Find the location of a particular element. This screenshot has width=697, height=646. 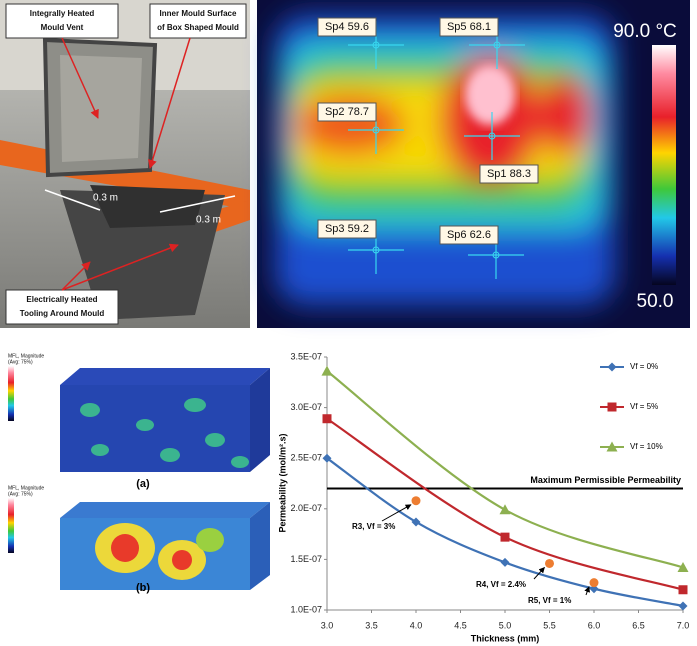

annotation-label: R4, Vf = 2.4% is located at coordinates (501, 584).